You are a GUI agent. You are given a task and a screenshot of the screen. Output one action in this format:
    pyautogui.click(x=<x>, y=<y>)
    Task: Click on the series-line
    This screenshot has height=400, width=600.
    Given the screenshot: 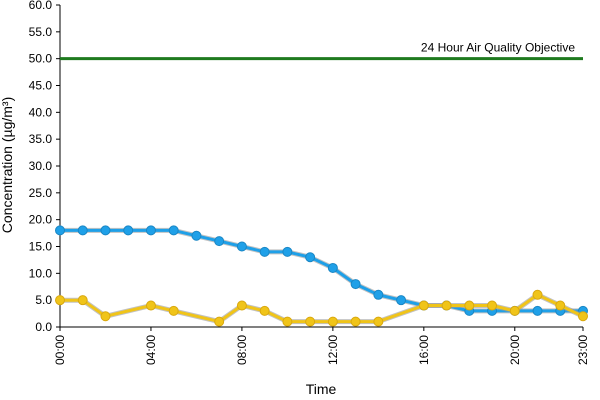 What is the action you would take?
    pyautogui.click(x=322, y=308)
    